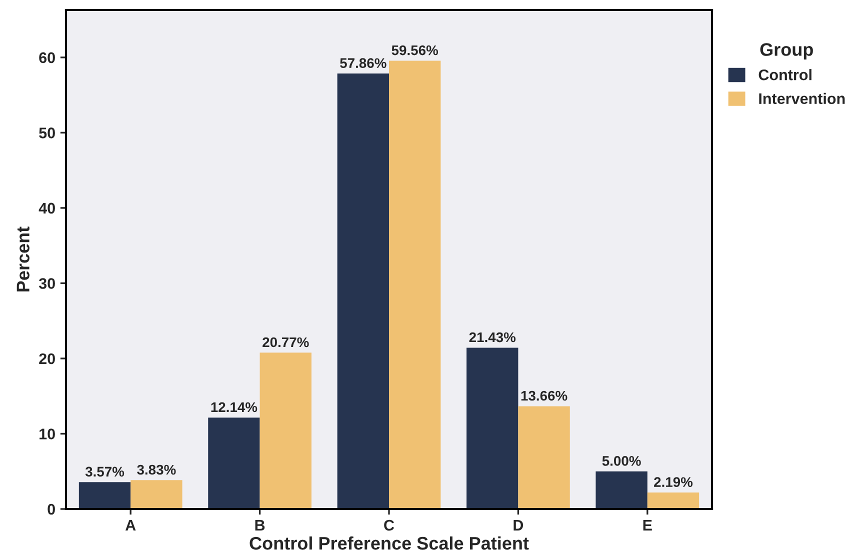 This screenshot has height=558, width=851. I want to click on y-tick-label: 20, so click(47, 358).